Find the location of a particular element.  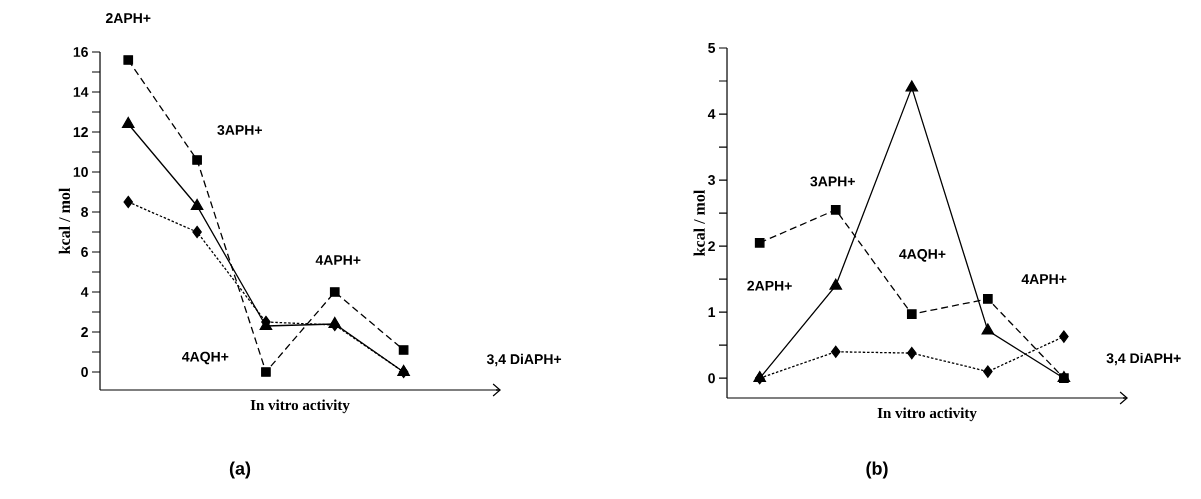

y-tick-label: 5 is located at coordinates (712, 48).